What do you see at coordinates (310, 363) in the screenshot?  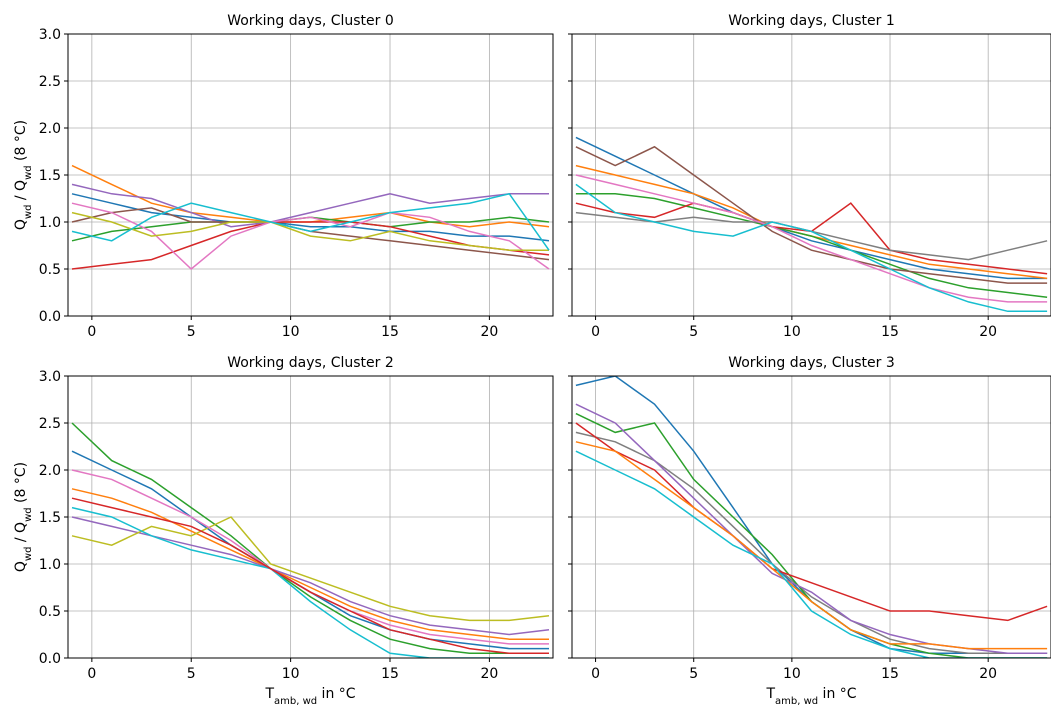 I see `subplot-title: Working days, Cluster 2` at bounding box center [310, 363].